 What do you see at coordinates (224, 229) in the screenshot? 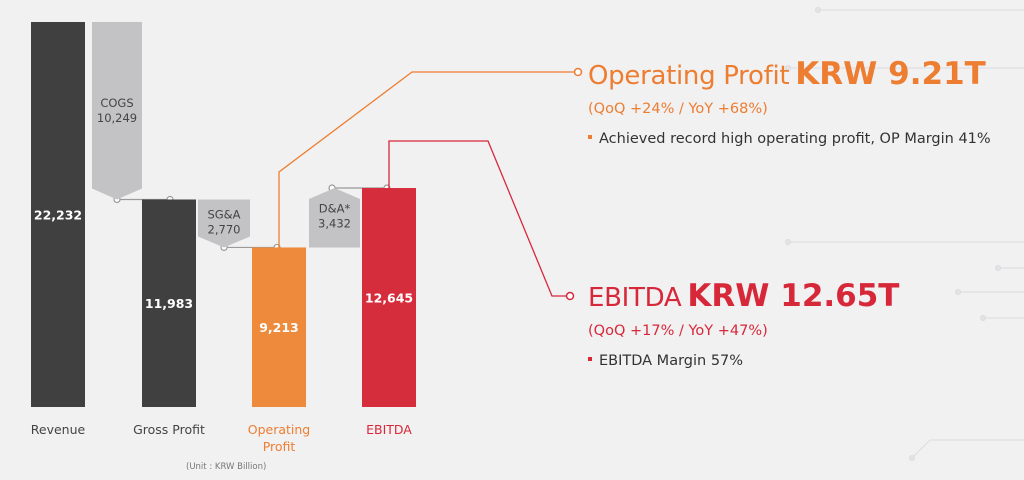
I see `delta-value-label: 2,770` at bounding box center [224, 229].